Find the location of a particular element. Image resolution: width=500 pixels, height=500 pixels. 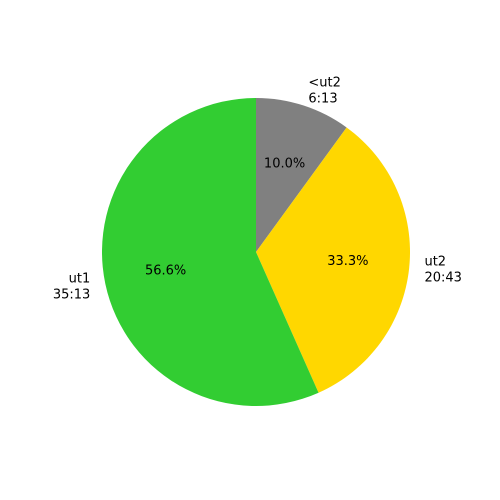

slice-name: <ut2 is located at coordinates (324, 82).